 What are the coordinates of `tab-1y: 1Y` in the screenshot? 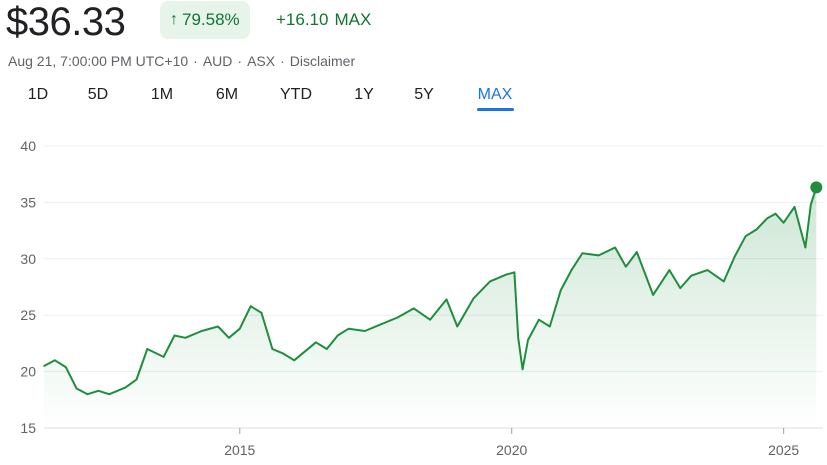 It's located at (364, 94).